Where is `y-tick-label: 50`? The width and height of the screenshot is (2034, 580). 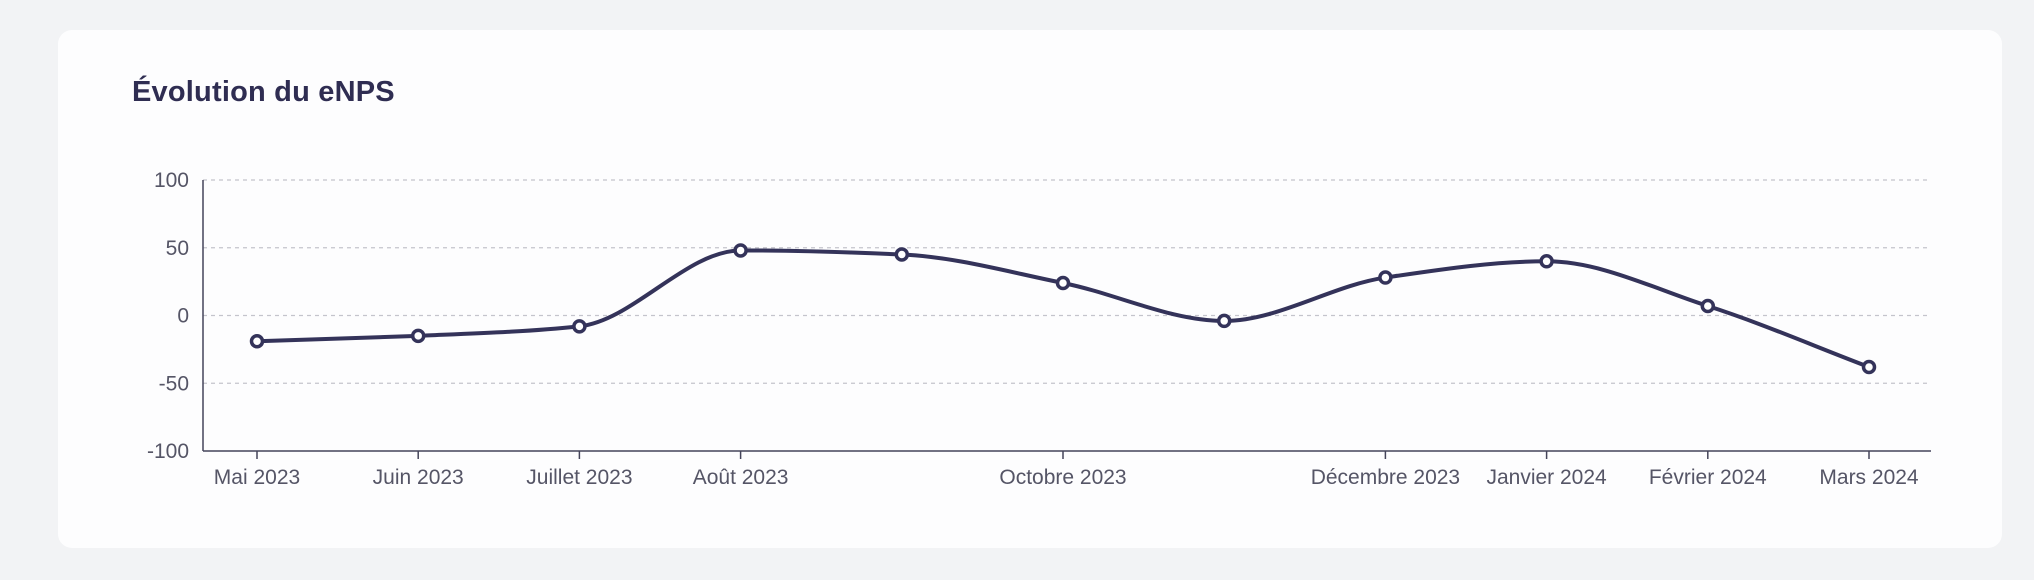 y-tick-label: 50 is located at coordinates (177, 248).